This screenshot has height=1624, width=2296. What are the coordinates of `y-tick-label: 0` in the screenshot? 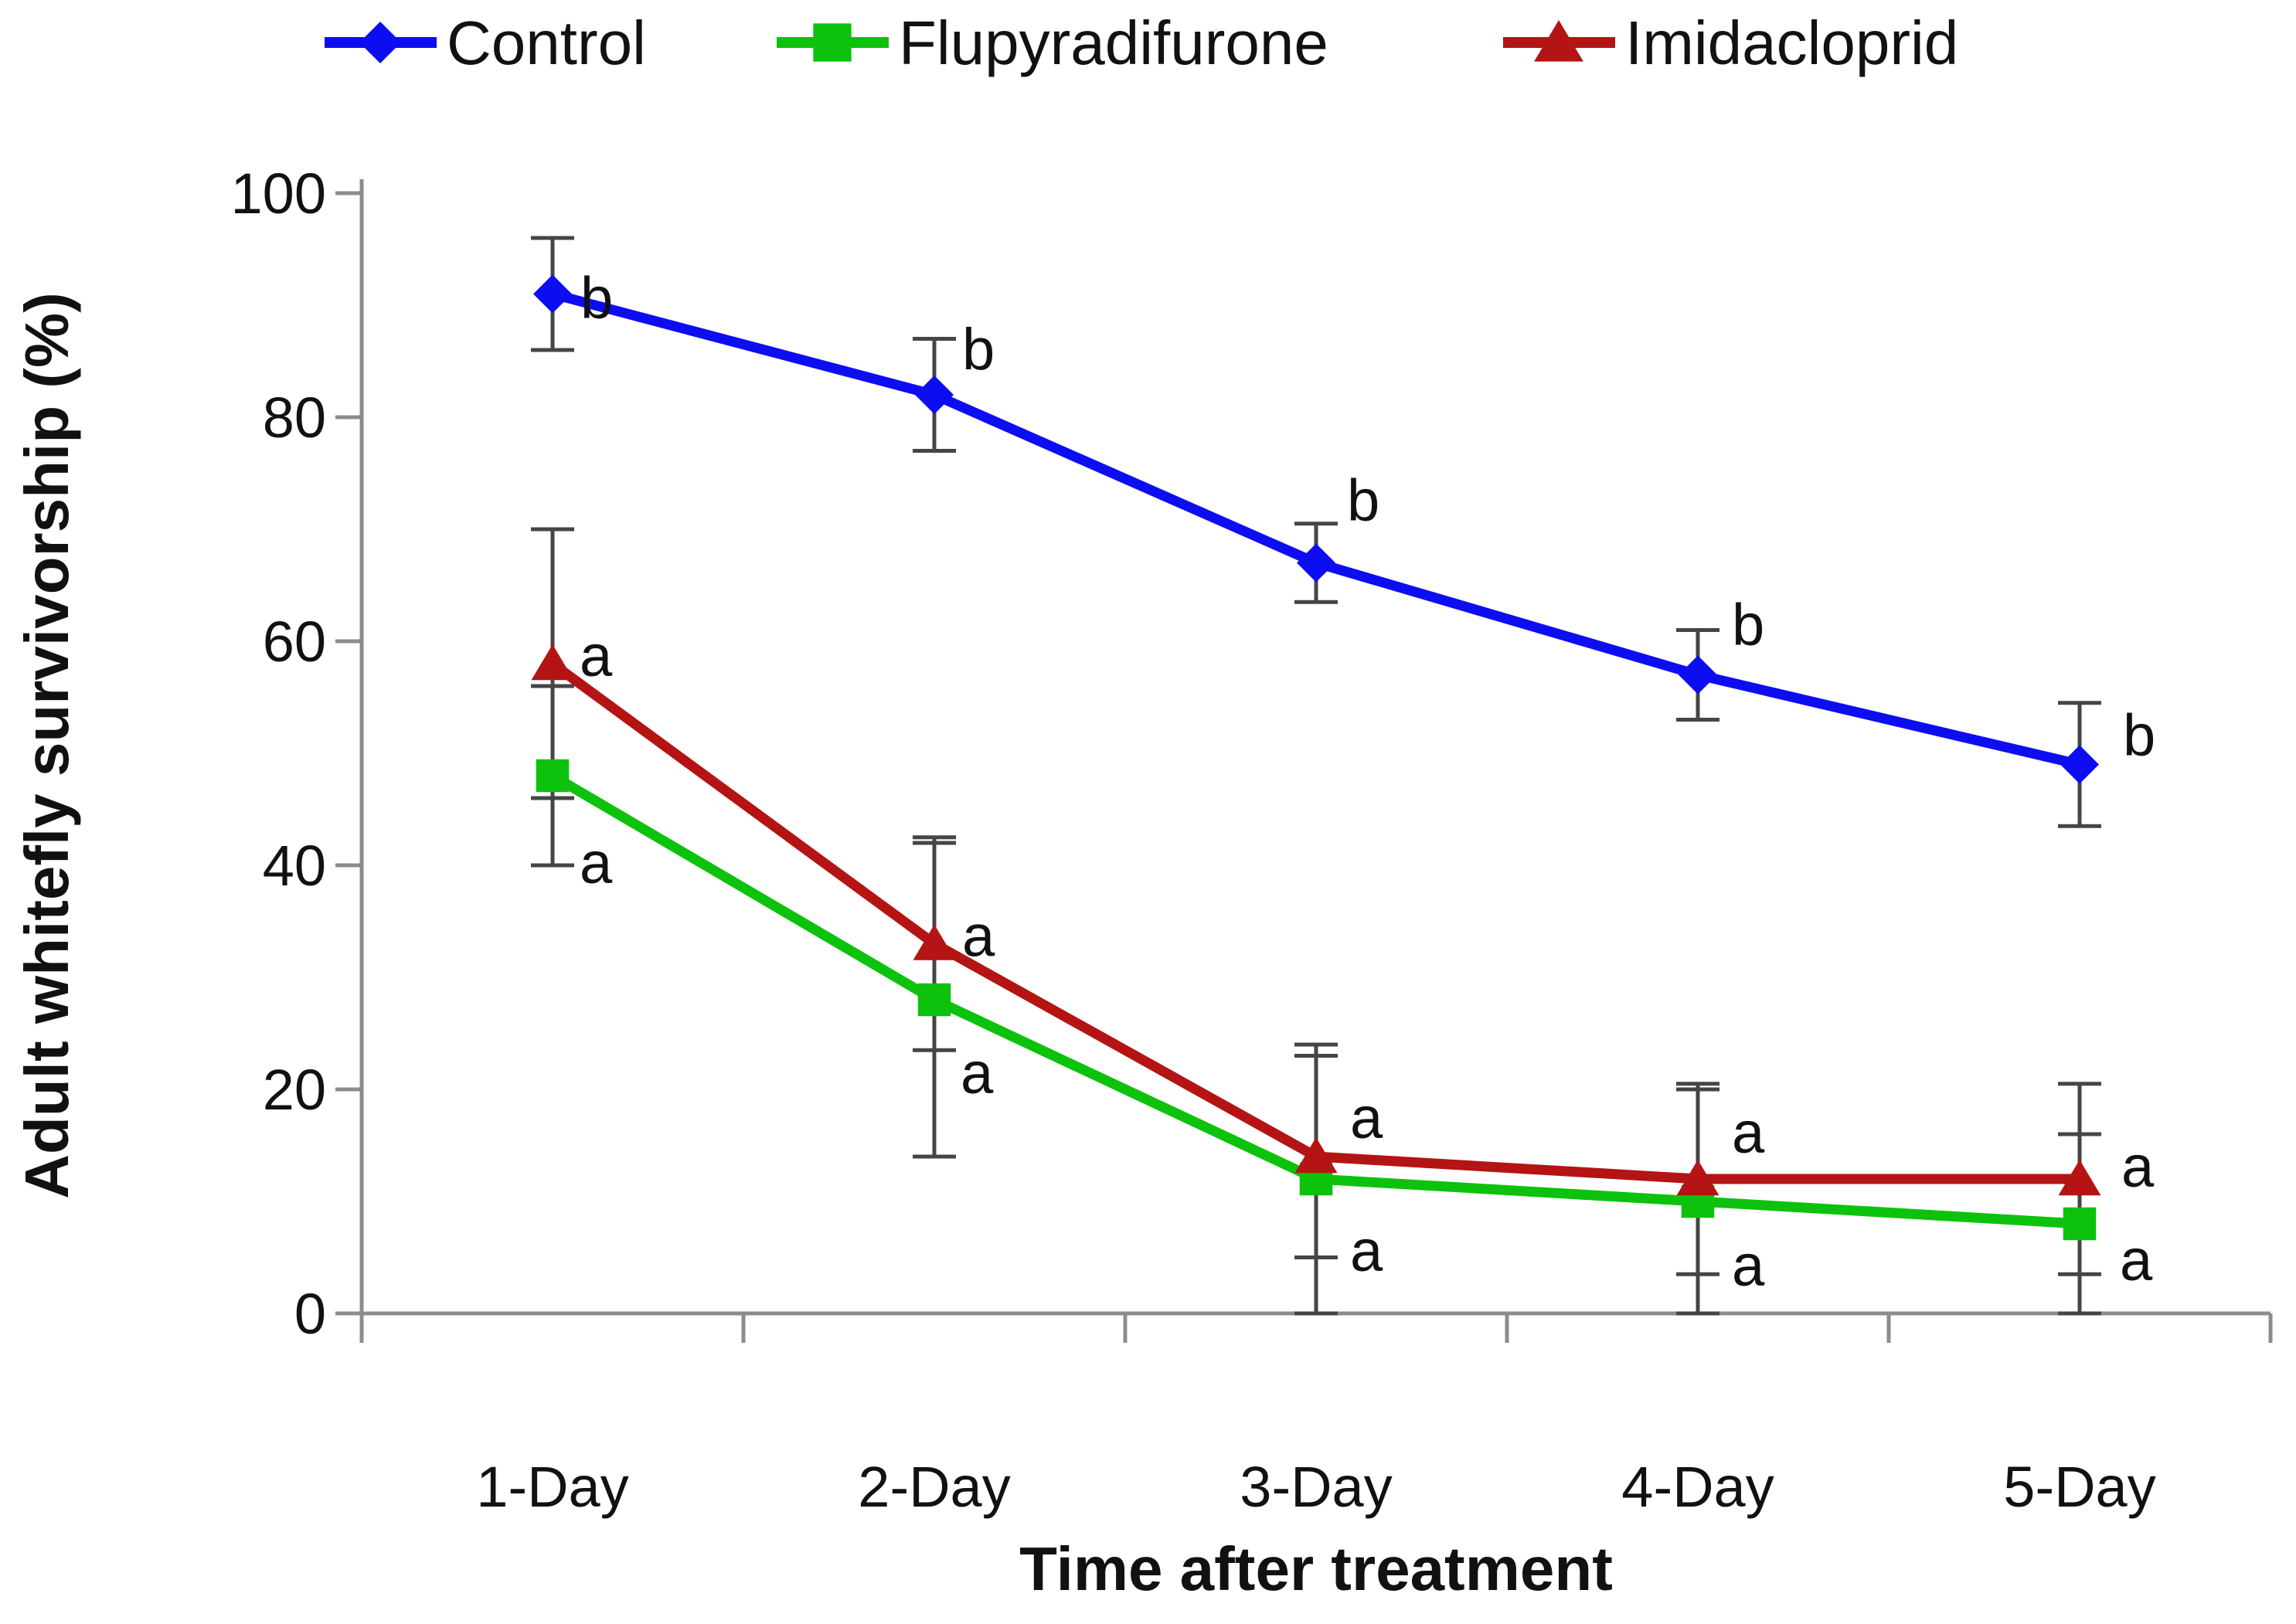 It's located at (310, 1314).